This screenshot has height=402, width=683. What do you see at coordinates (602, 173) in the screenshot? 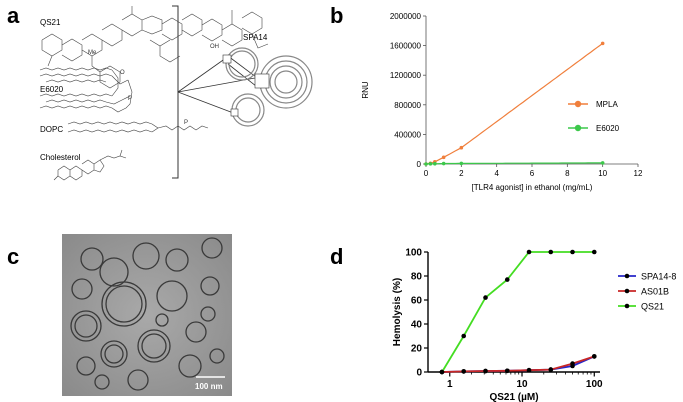
I see `chart-b-x-tick-label: 10` at bounding box center [602, 173].